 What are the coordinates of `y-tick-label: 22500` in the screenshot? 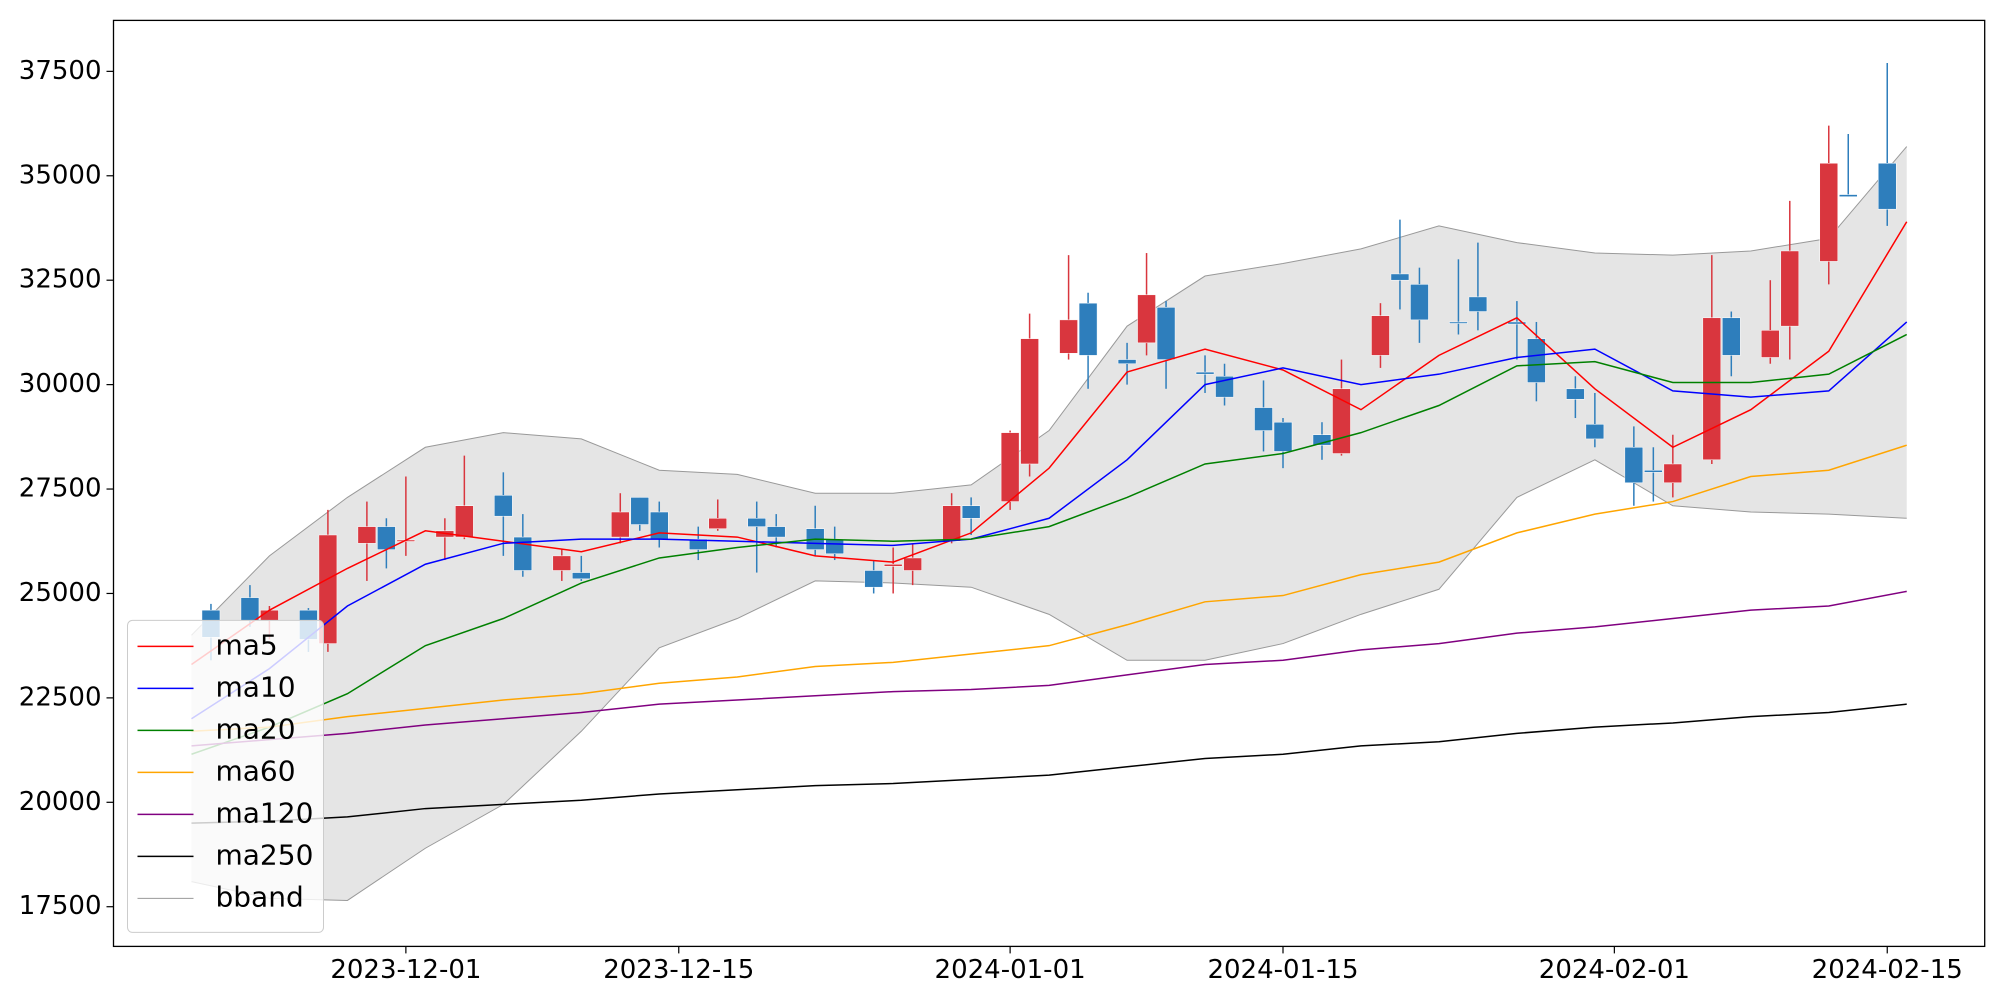 It's located at (60, 697).